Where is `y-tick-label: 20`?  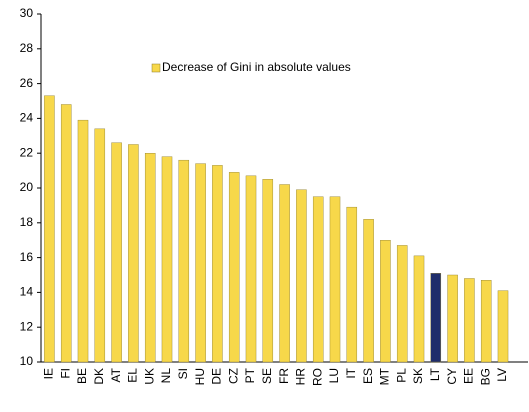 y-tick-label: 20 is located at coordinates (27, 187).